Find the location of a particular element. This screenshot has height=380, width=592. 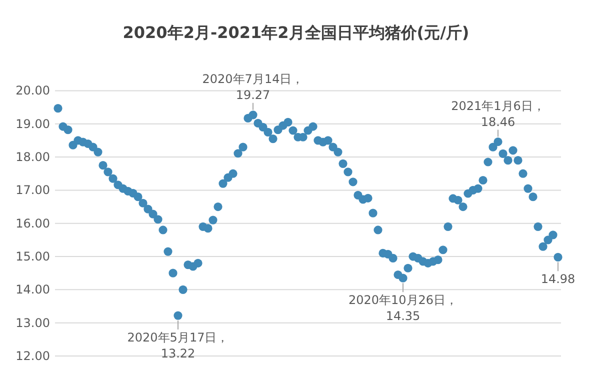

y-tick-label: 17.00 is located at coordinates (33, 190).